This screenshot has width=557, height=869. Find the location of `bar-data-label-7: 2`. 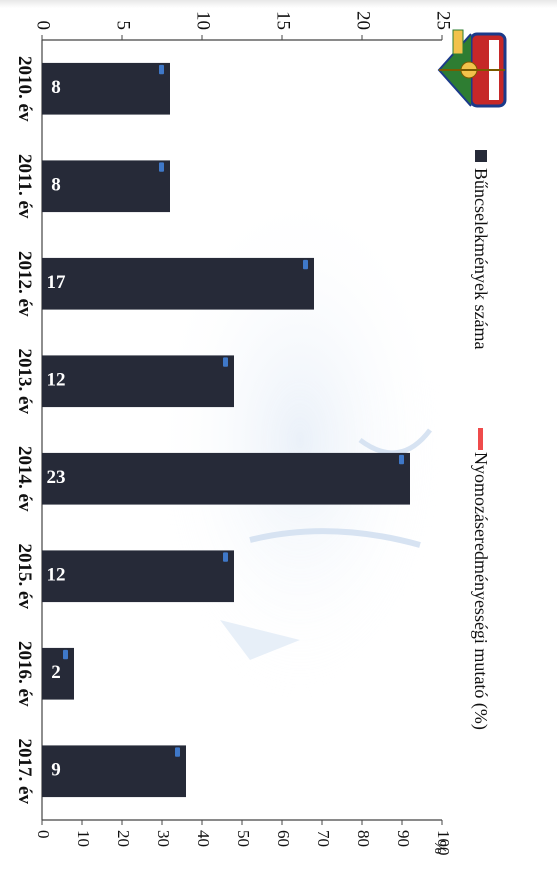

bar-data-label-7: 2 is located at coordinates (56, 672).